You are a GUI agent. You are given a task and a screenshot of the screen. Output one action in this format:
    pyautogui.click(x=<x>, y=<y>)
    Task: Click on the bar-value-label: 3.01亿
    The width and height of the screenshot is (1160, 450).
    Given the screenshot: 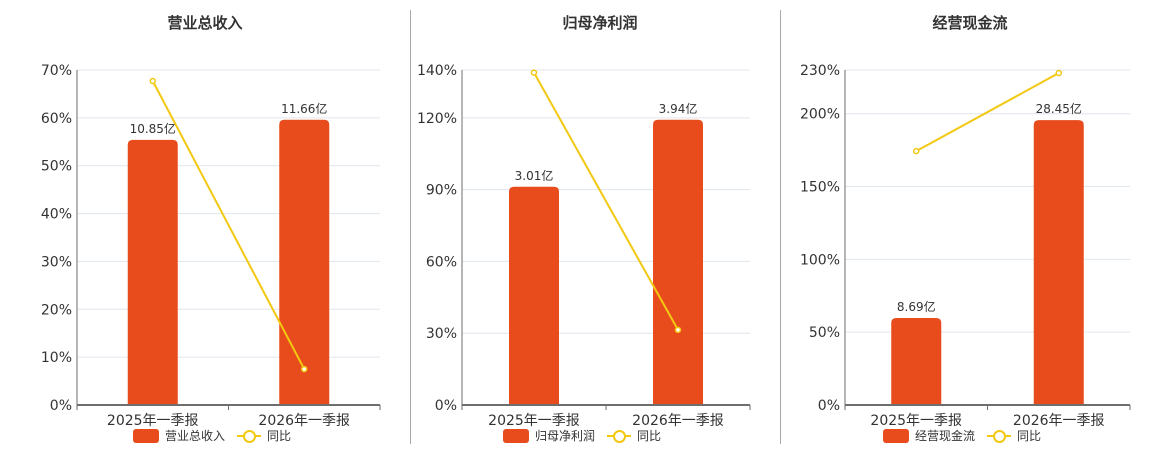 What is the action you would take?
    pyautogui.click(x=534, y=175)
    